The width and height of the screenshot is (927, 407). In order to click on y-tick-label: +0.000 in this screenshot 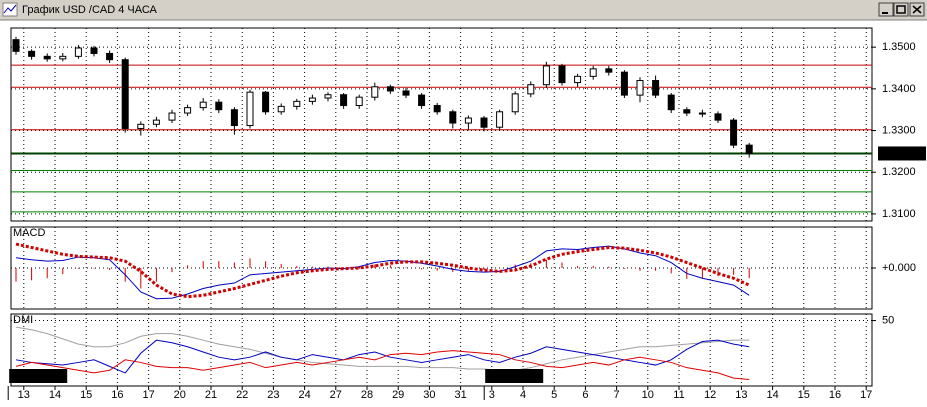, I will do `click(899, 268)`.